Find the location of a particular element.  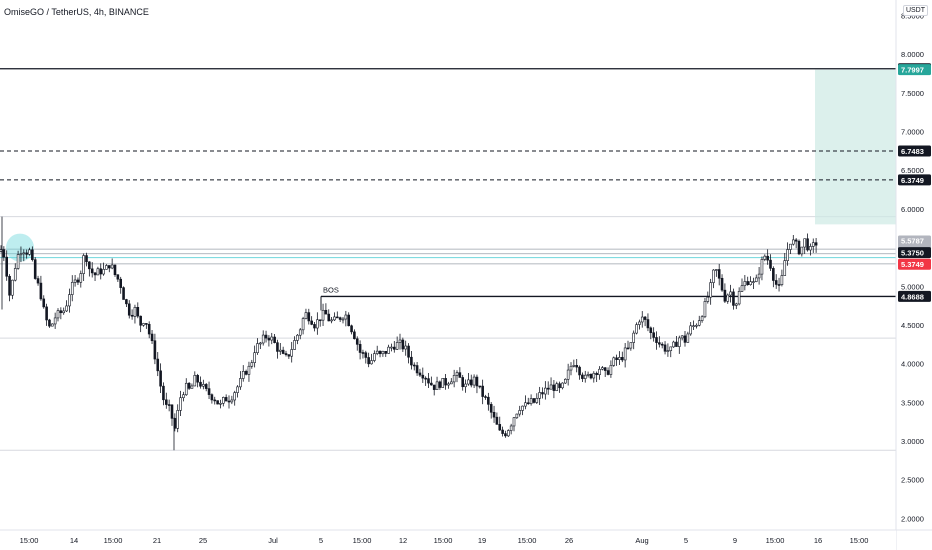

zone-price-tag-bg is located at coordinates (914, 70).